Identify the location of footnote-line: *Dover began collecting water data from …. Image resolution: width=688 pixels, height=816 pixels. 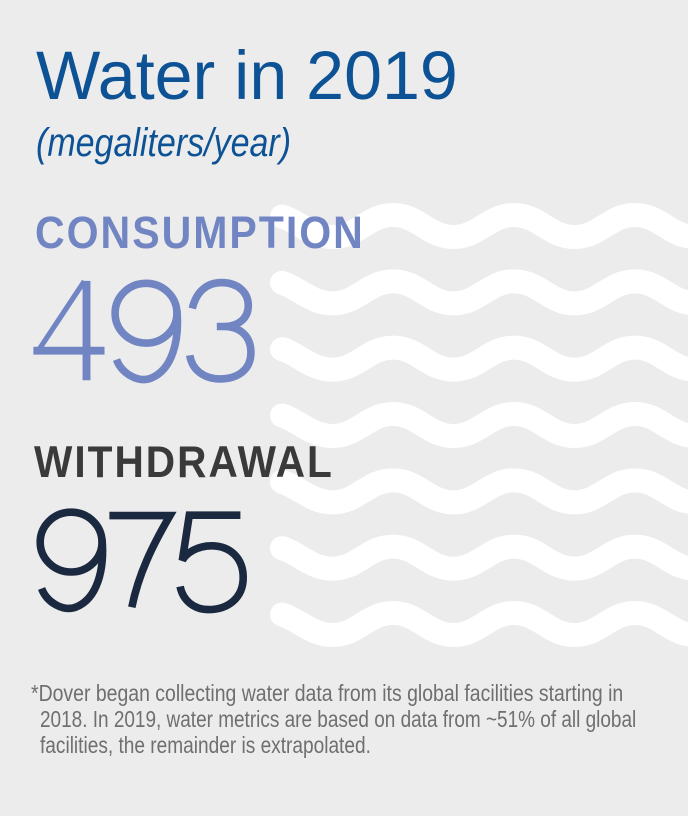
(359, 692).